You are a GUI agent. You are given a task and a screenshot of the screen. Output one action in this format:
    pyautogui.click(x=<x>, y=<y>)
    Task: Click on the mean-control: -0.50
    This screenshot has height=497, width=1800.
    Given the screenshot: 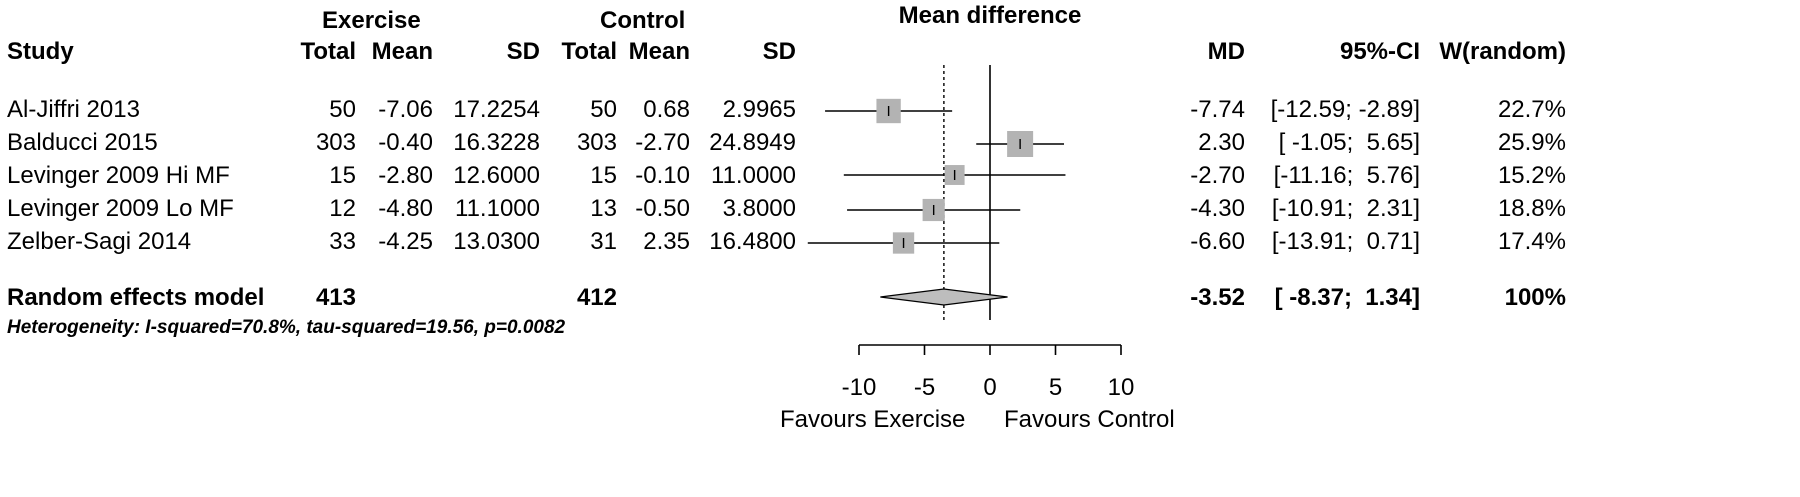 What is the action you would take?
    pyautogui.click(x=662, y=208)
    